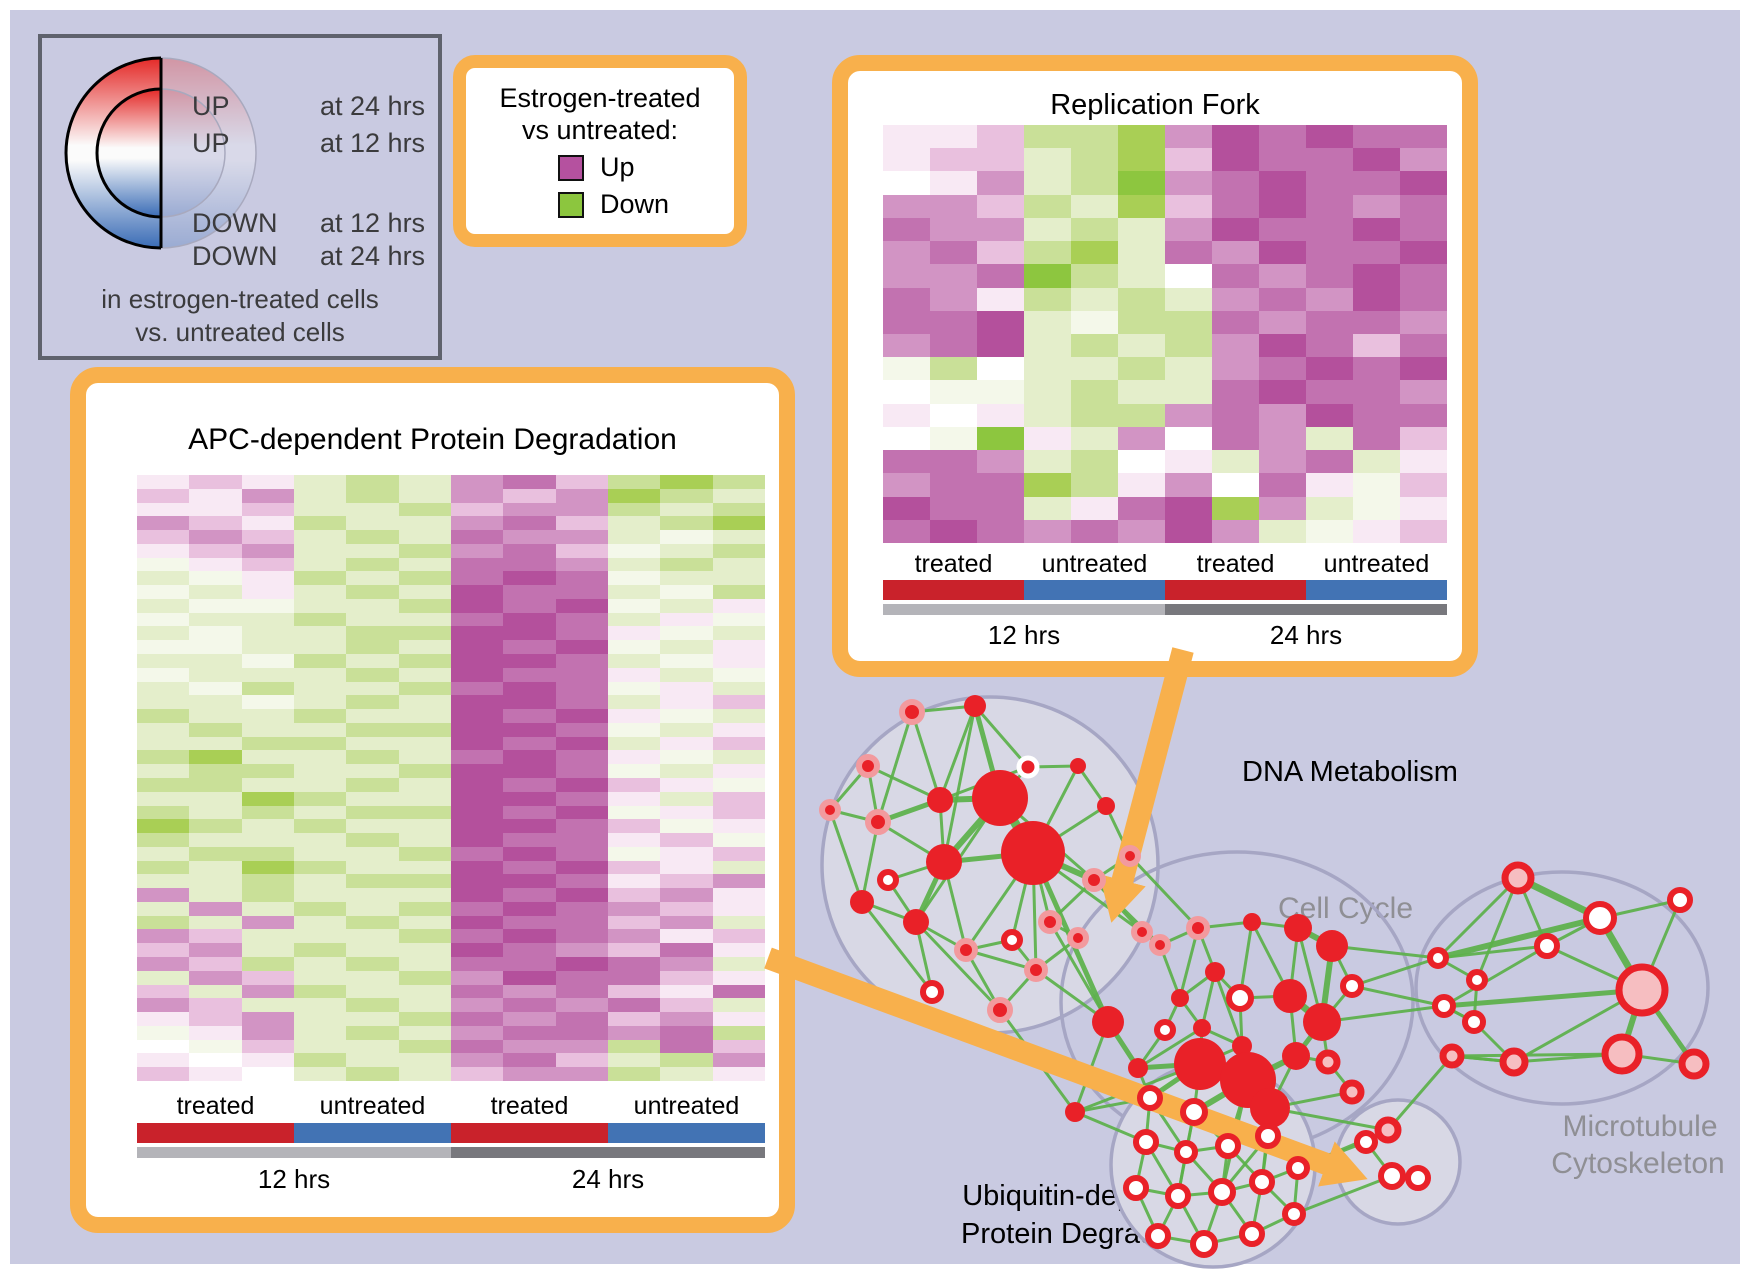  Describe the element at coordinates (1350, 772) in the screenshot. I see `dna-metabolism-label: DNA Metabolism` at that location.